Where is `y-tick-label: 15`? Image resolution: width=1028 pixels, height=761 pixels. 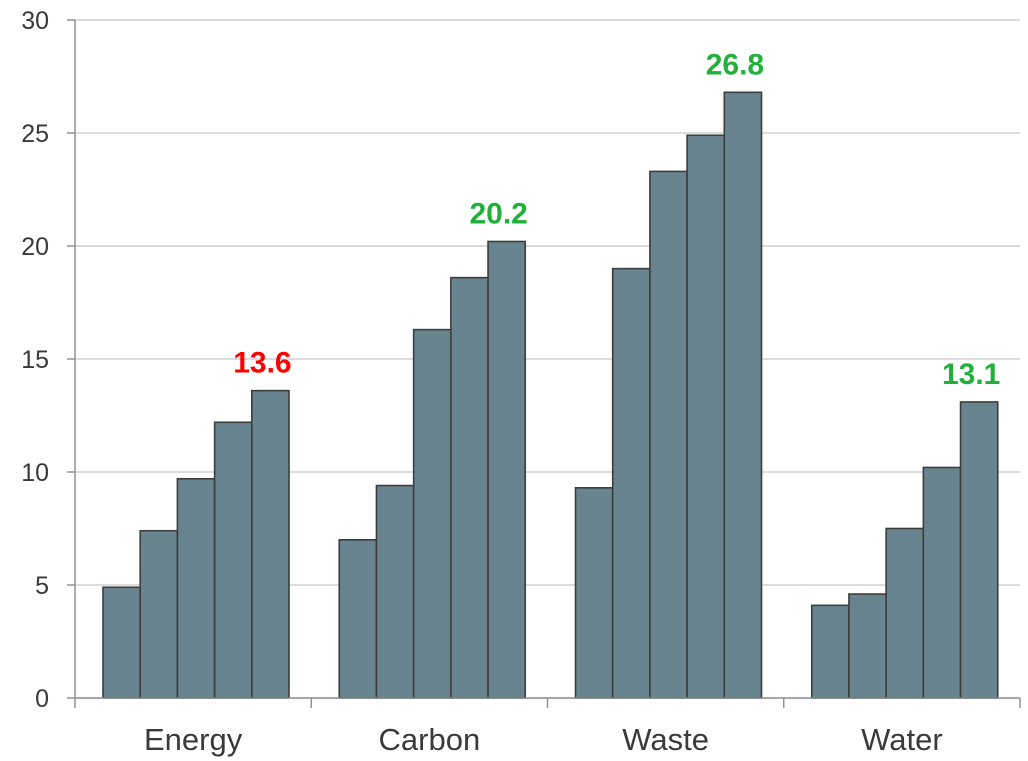 y-tick-label: 15 is located at coordinates (35, 360).